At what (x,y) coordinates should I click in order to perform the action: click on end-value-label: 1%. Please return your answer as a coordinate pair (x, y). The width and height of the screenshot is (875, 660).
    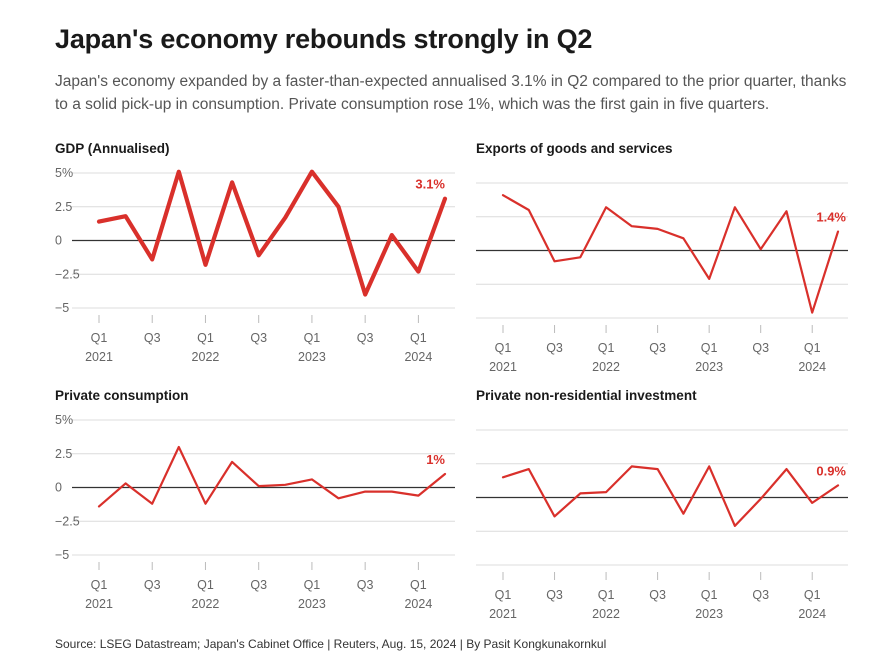
    Looking at the image, I should click on (435, 459).